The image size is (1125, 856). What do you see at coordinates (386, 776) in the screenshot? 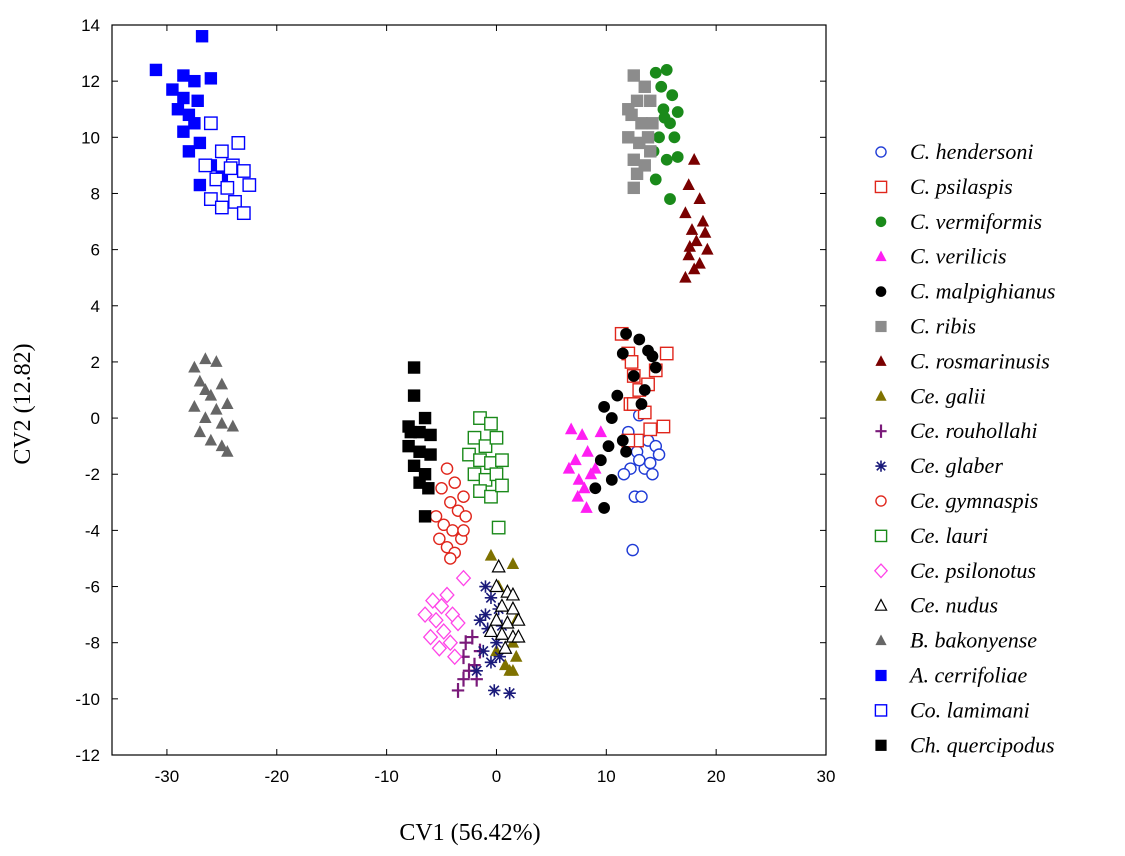
I see `x-tick-label: -10` at bounding box center [386, 776].